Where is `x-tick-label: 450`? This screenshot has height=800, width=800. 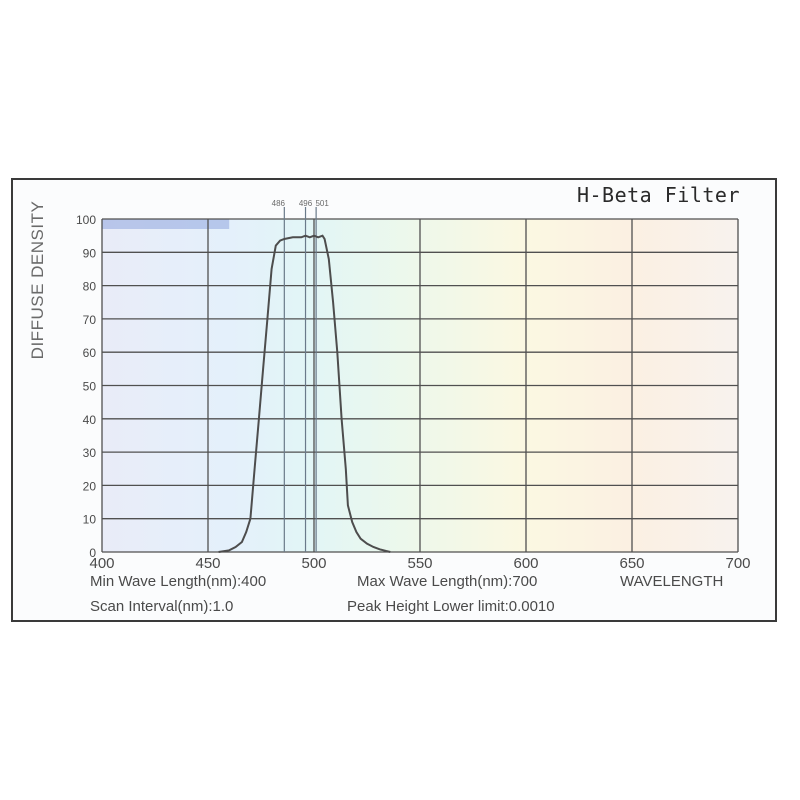 x-tick-label: 450 is located at coordinates (207, 563).